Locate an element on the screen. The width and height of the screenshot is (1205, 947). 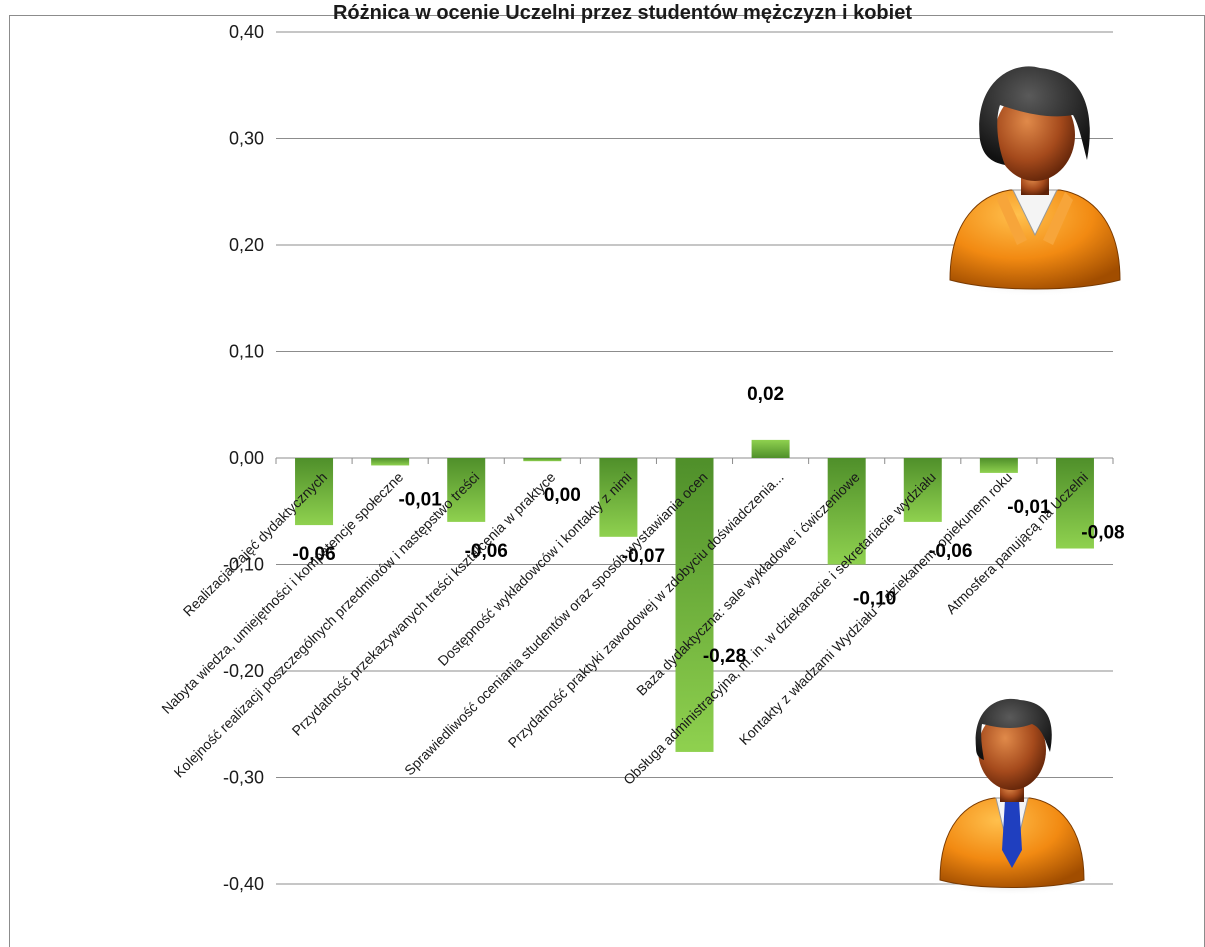
y-axis-ticks: 0,40 0,30 0,20 0,10 0,00 -0,10 -0,20 -0,30 -0,40 is located at coordinates (243, 458).